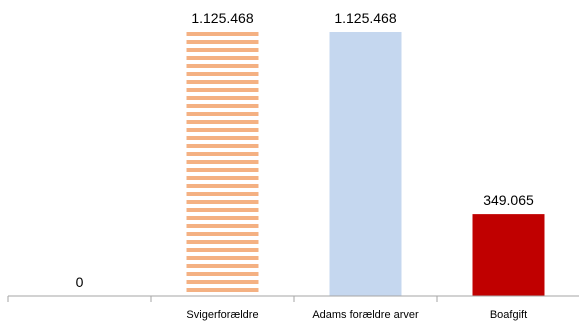  What do you see at coordinates (508, 200) in the screenshot?
I see `value-label: 349.065` at bounding box center [508, 200].